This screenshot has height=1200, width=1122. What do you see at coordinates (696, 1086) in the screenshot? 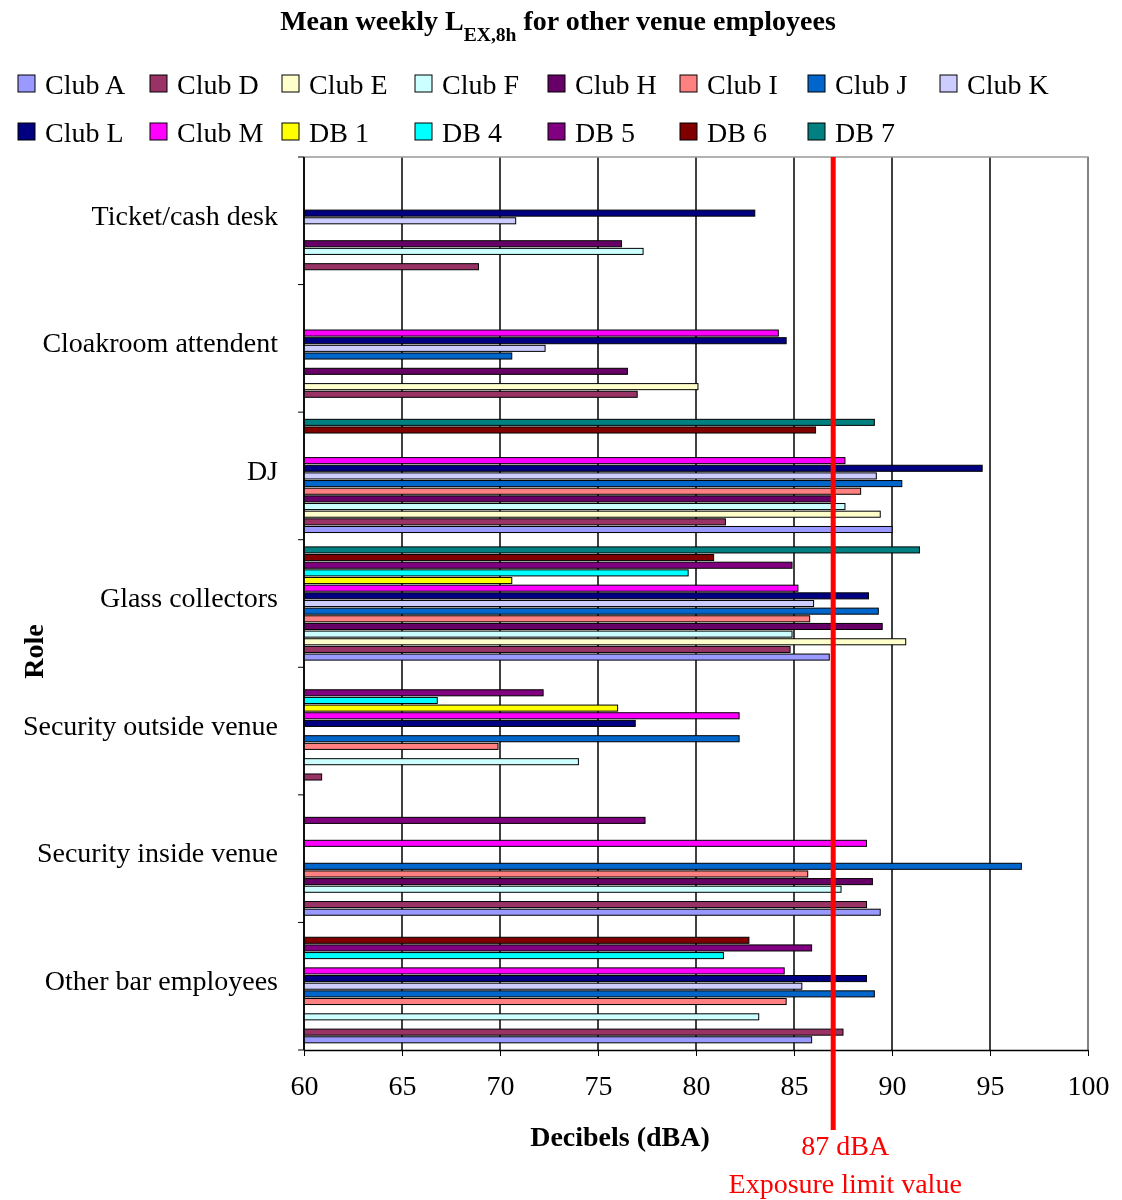
I see `x-tick-label: 80` at bounding box center [696, 1086].